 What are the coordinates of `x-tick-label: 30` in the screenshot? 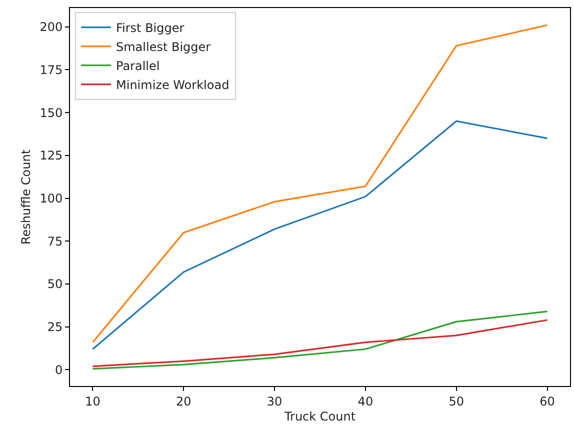 It's located at (274, 401).